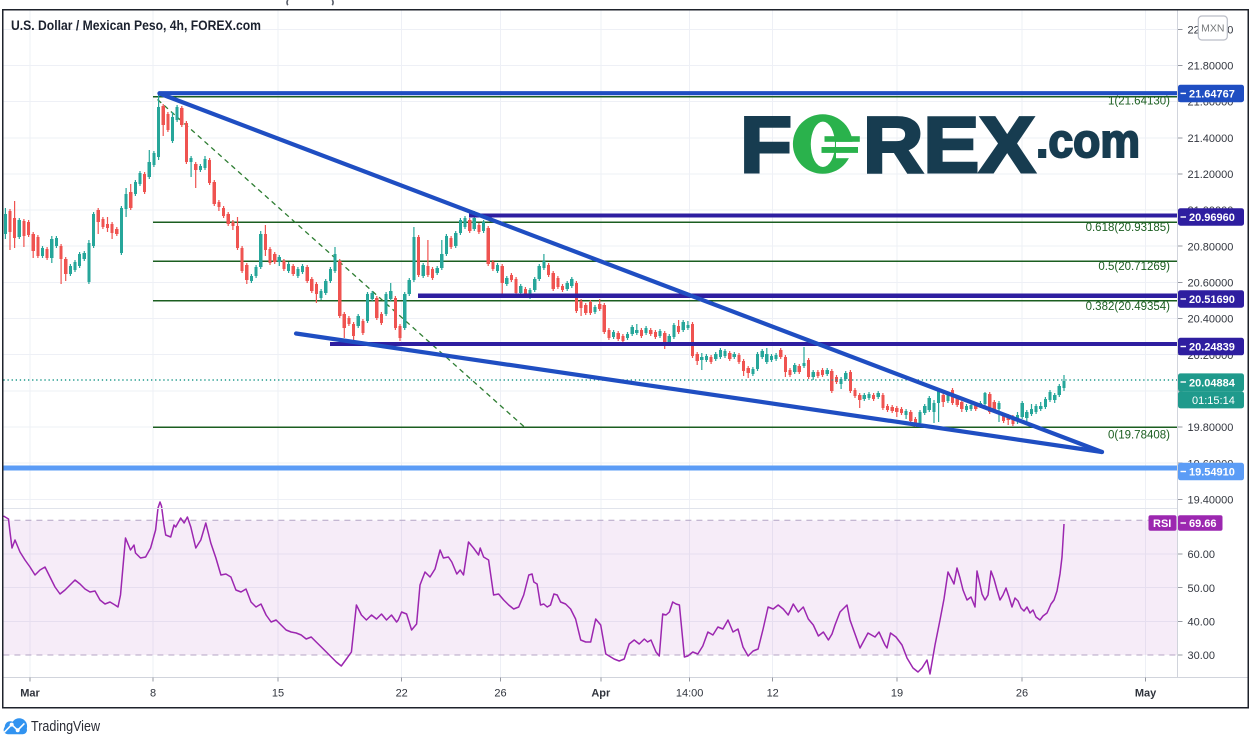 This screenshot has width=1255, height=745. Describe the element at coordinates (1202, 589) in the screenshot. I see `svg-text: 50.00` at that location.